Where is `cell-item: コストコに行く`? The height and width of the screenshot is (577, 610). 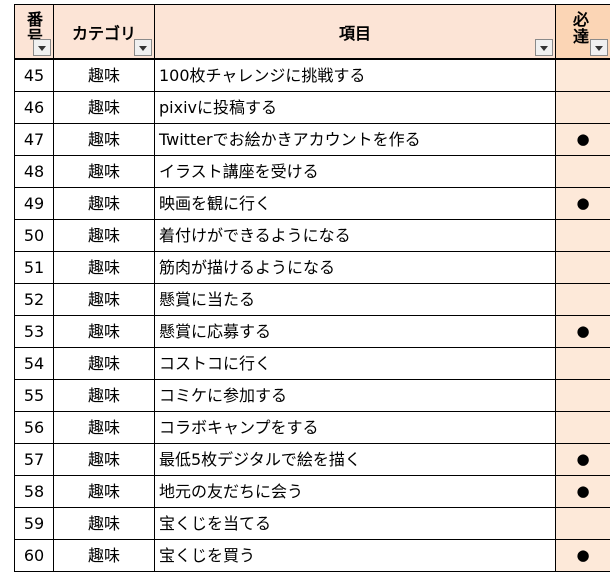
cell-item: コストコに行く is located at coordinates (355, 364).